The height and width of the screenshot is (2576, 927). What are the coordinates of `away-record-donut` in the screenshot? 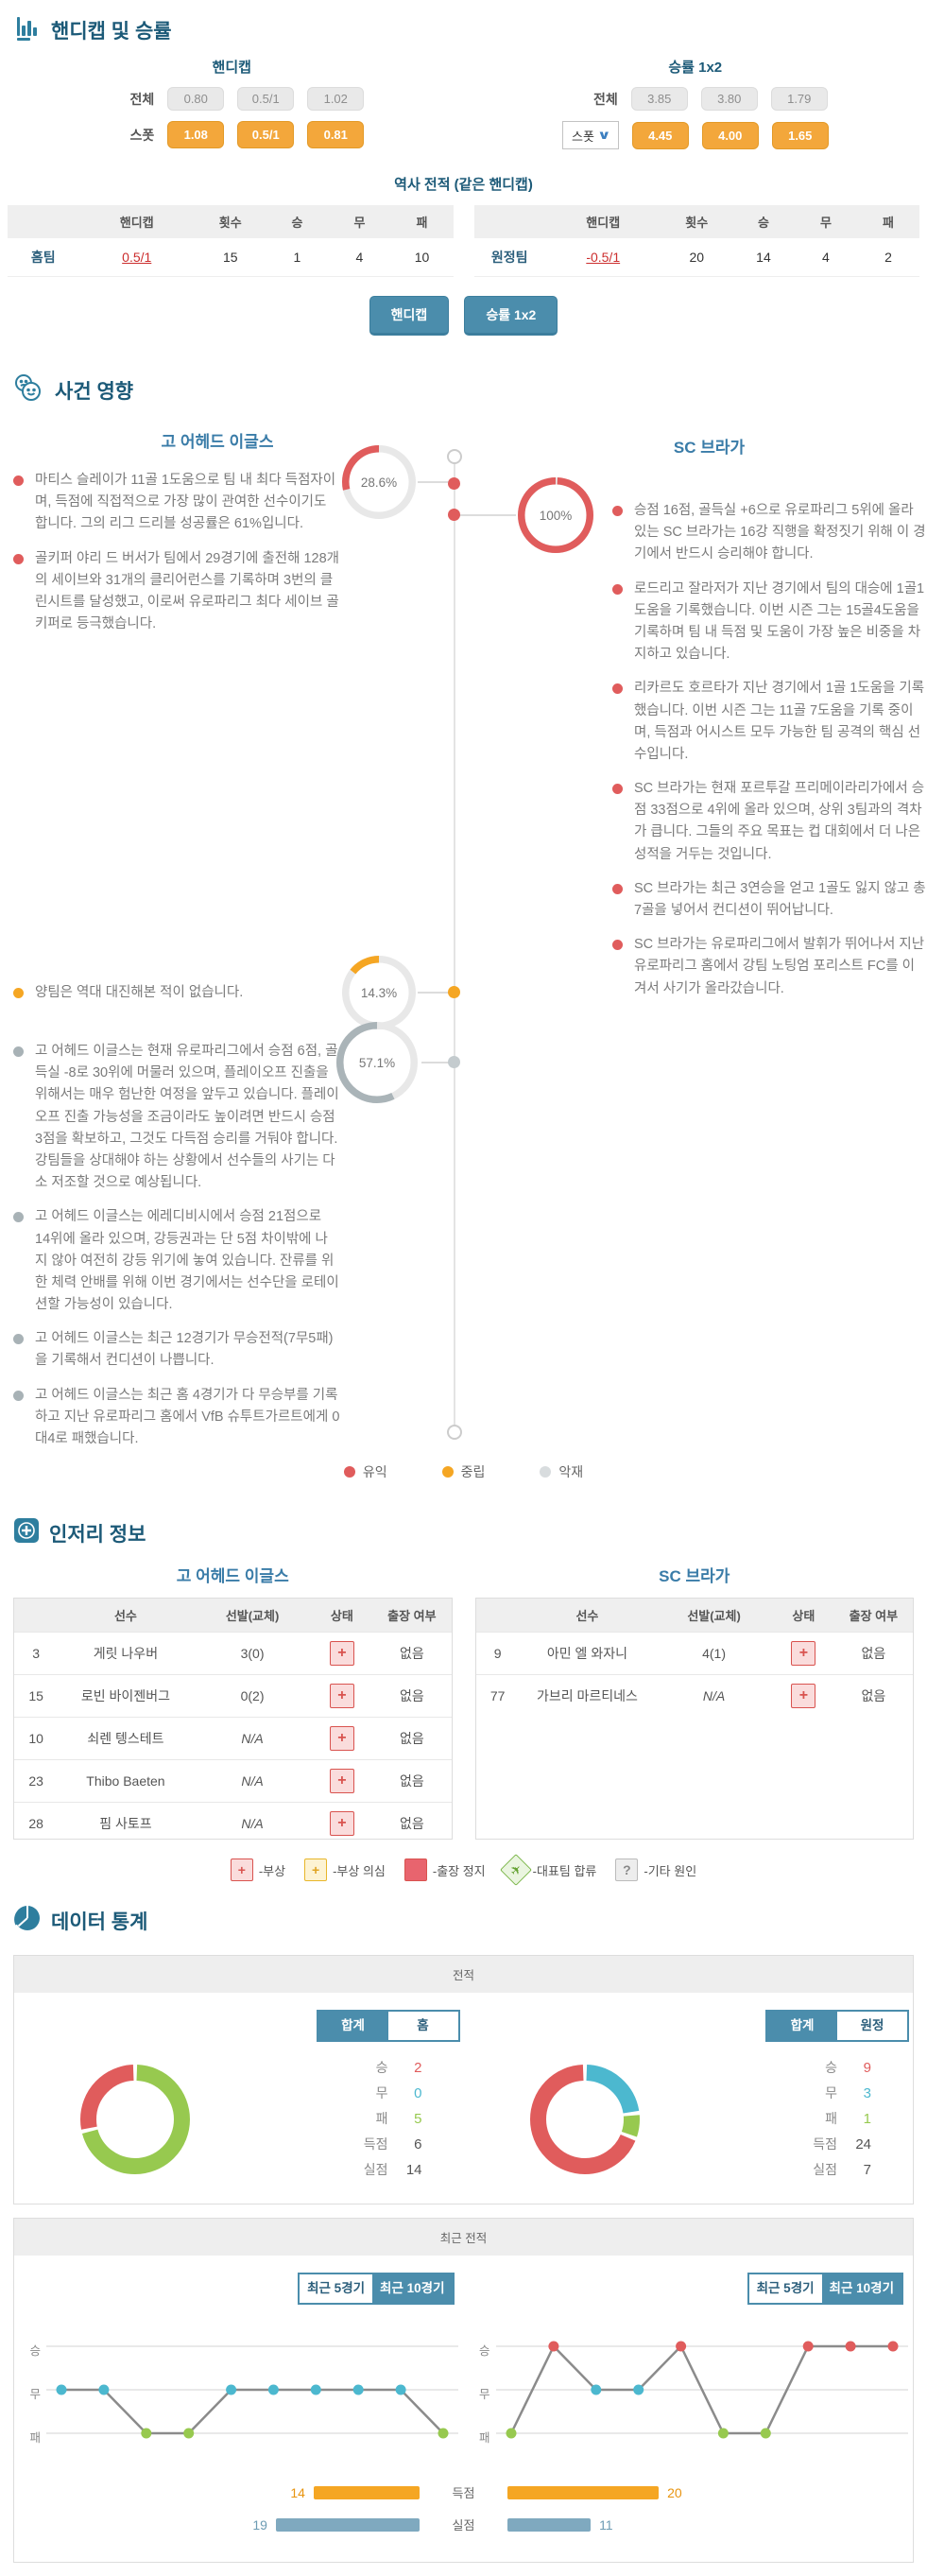 It's located at (585, 2119).